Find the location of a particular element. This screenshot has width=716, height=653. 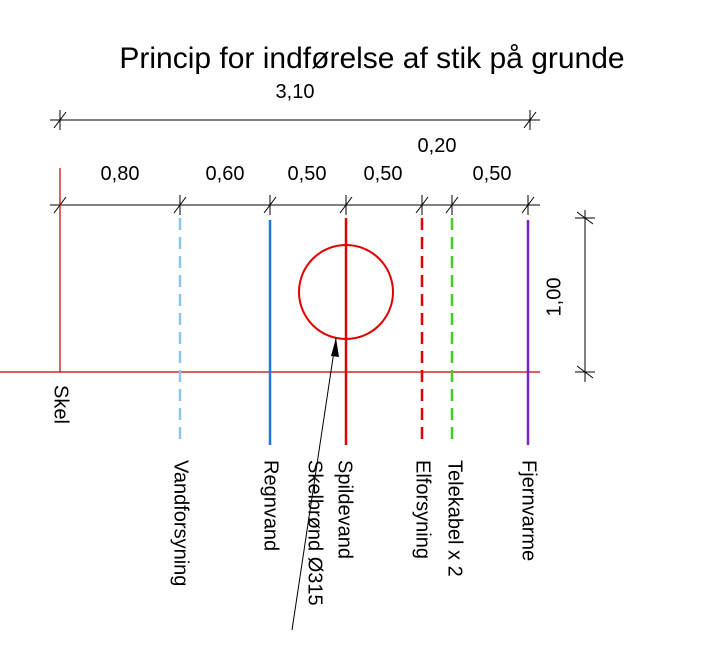

dim-segment: 0,60 is located at coordinates (225, 174).